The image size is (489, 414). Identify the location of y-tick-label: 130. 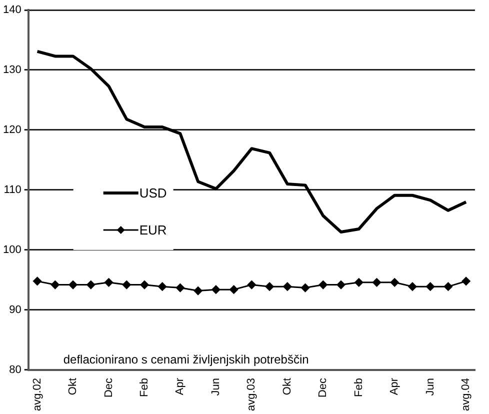
(12, 70).